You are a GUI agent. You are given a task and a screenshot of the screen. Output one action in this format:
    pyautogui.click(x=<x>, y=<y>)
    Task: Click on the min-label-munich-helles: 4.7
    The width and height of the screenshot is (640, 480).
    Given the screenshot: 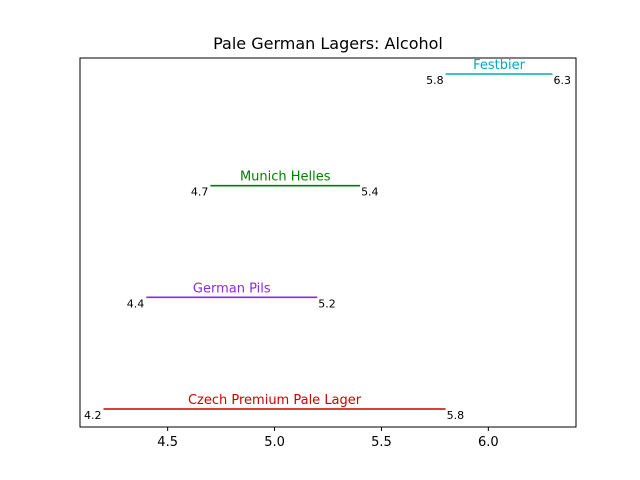 What is the action you would take?
    pyautogui.click(x=200, y=192)
    